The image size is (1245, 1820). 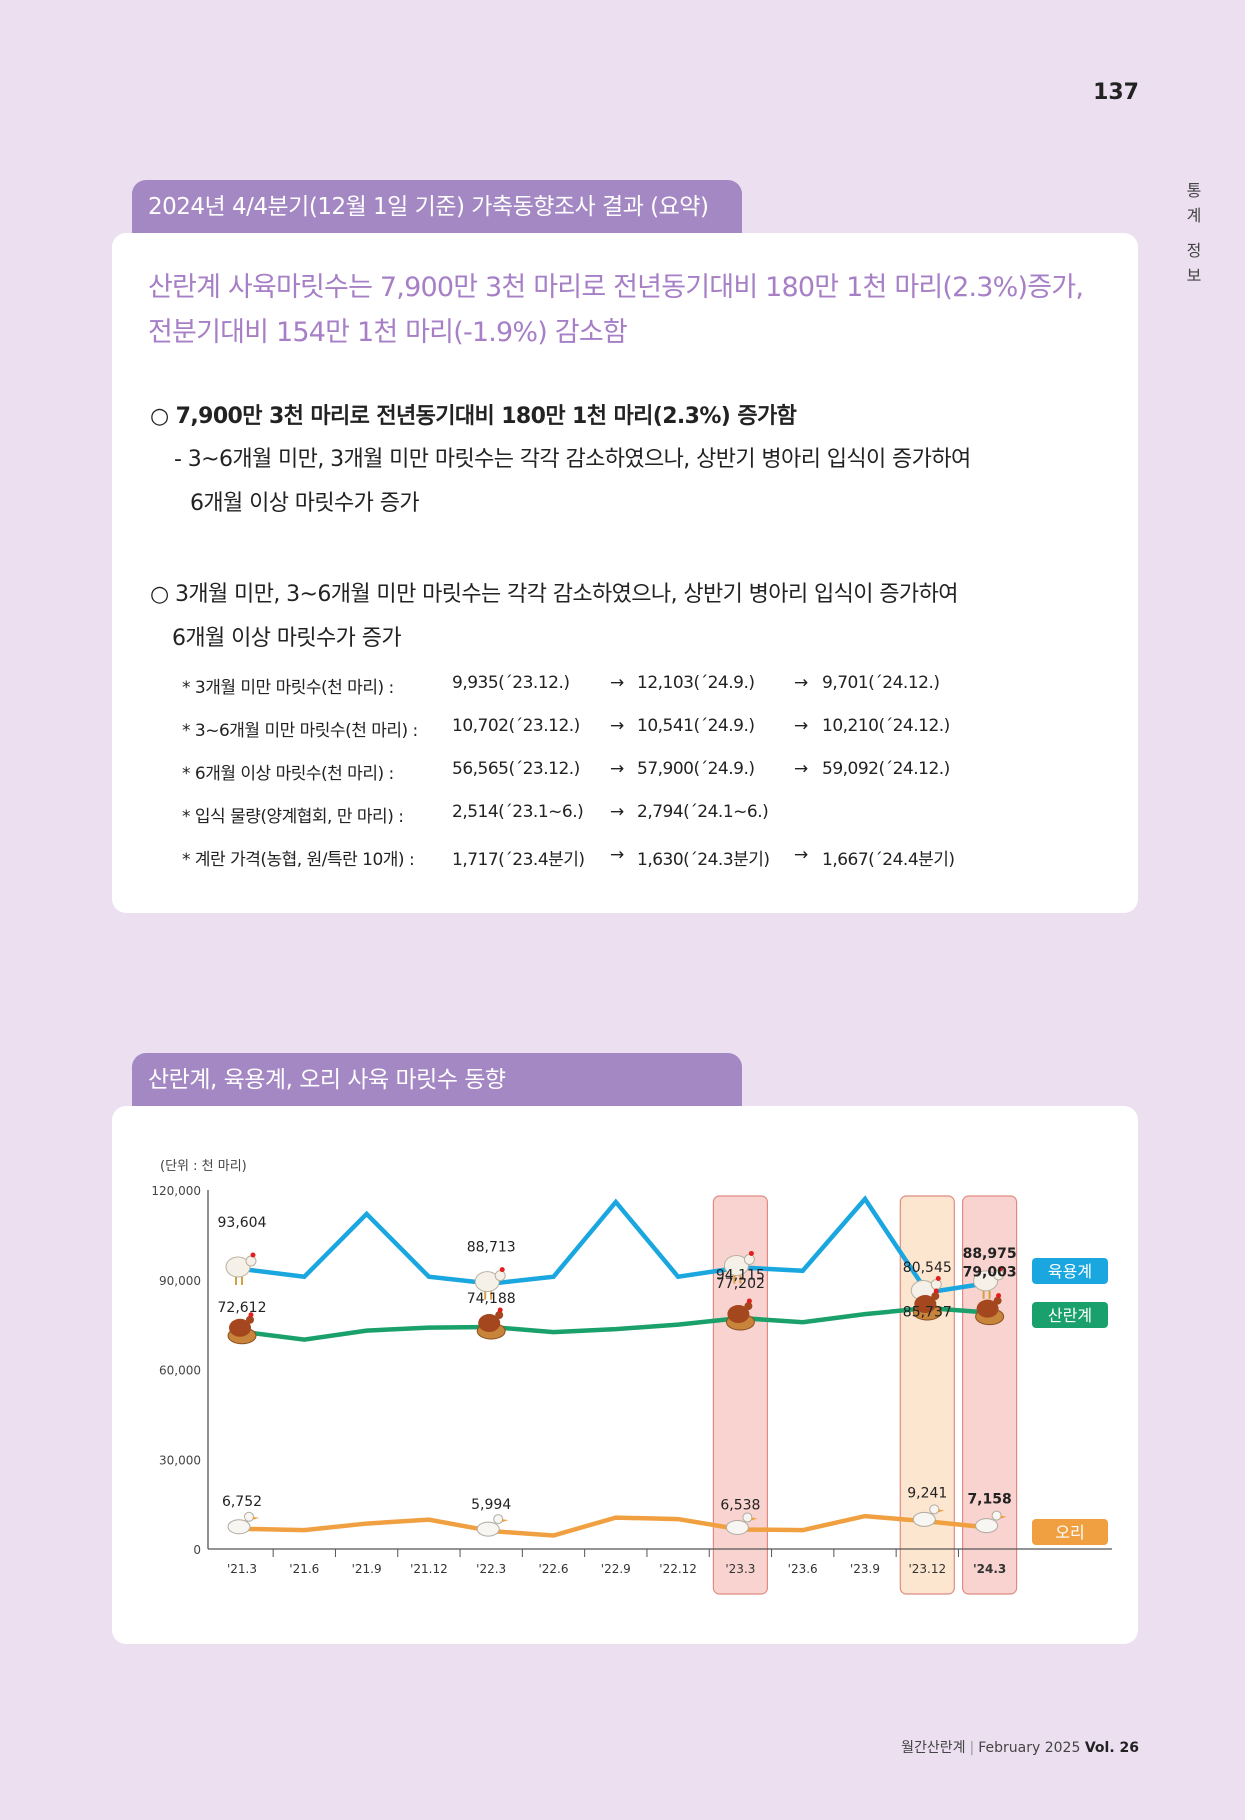 I want to click on stat-value: 56,565(´23.12.), so click(x=516, y=769).